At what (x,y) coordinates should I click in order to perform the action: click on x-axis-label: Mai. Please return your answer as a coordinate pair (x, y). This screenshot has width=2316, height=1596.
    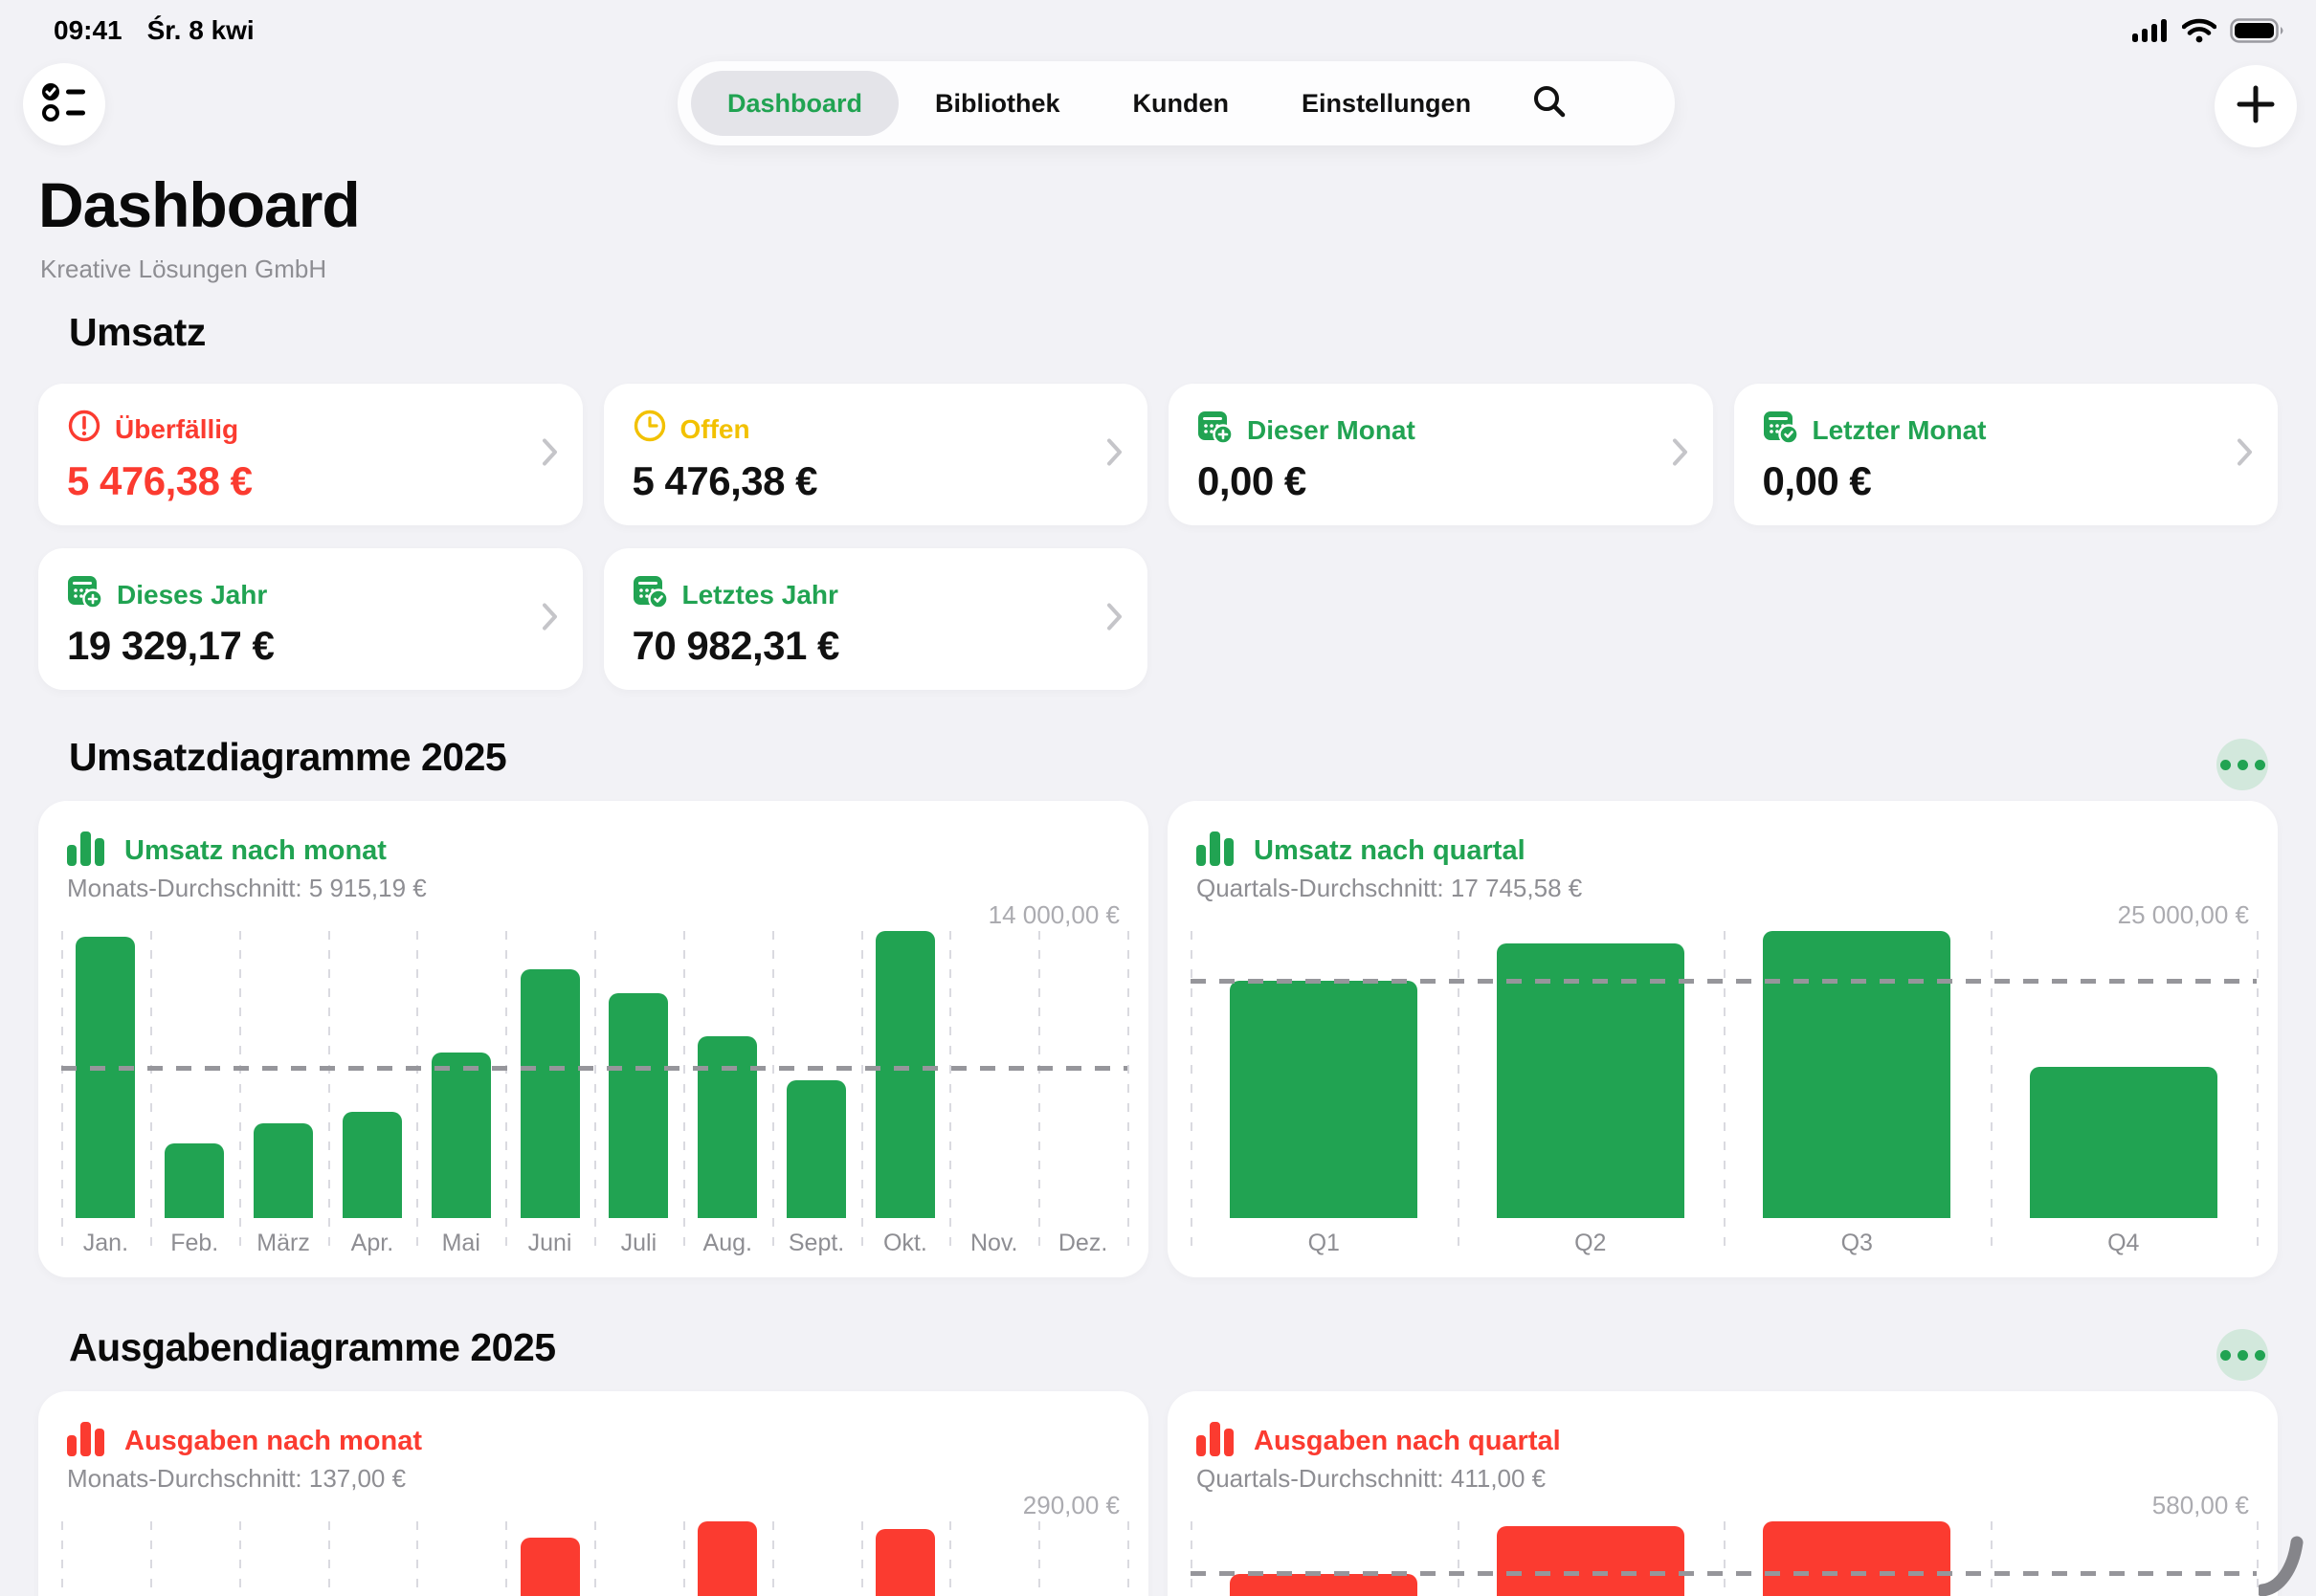
    Looking at the image, I should click on (461, 1243).